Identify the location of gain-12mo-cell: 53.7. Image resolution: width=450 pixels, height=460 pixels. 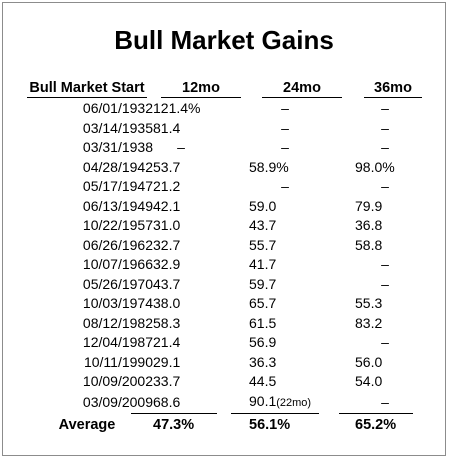
(167, 166).